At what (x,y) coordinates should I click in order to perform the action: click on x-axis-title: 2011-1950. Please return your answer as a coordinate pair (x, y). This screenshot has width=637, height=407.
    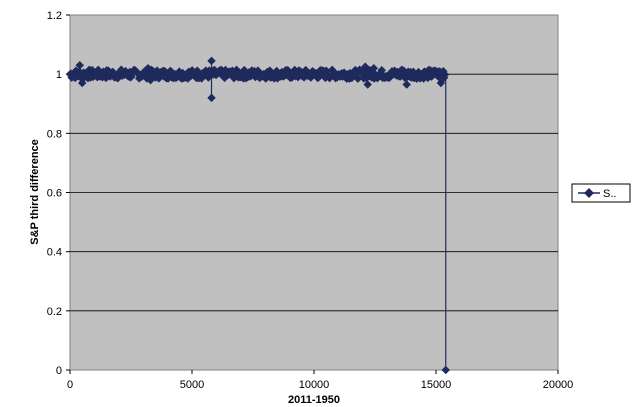
    Looking at the image, I should click on (314, 400).